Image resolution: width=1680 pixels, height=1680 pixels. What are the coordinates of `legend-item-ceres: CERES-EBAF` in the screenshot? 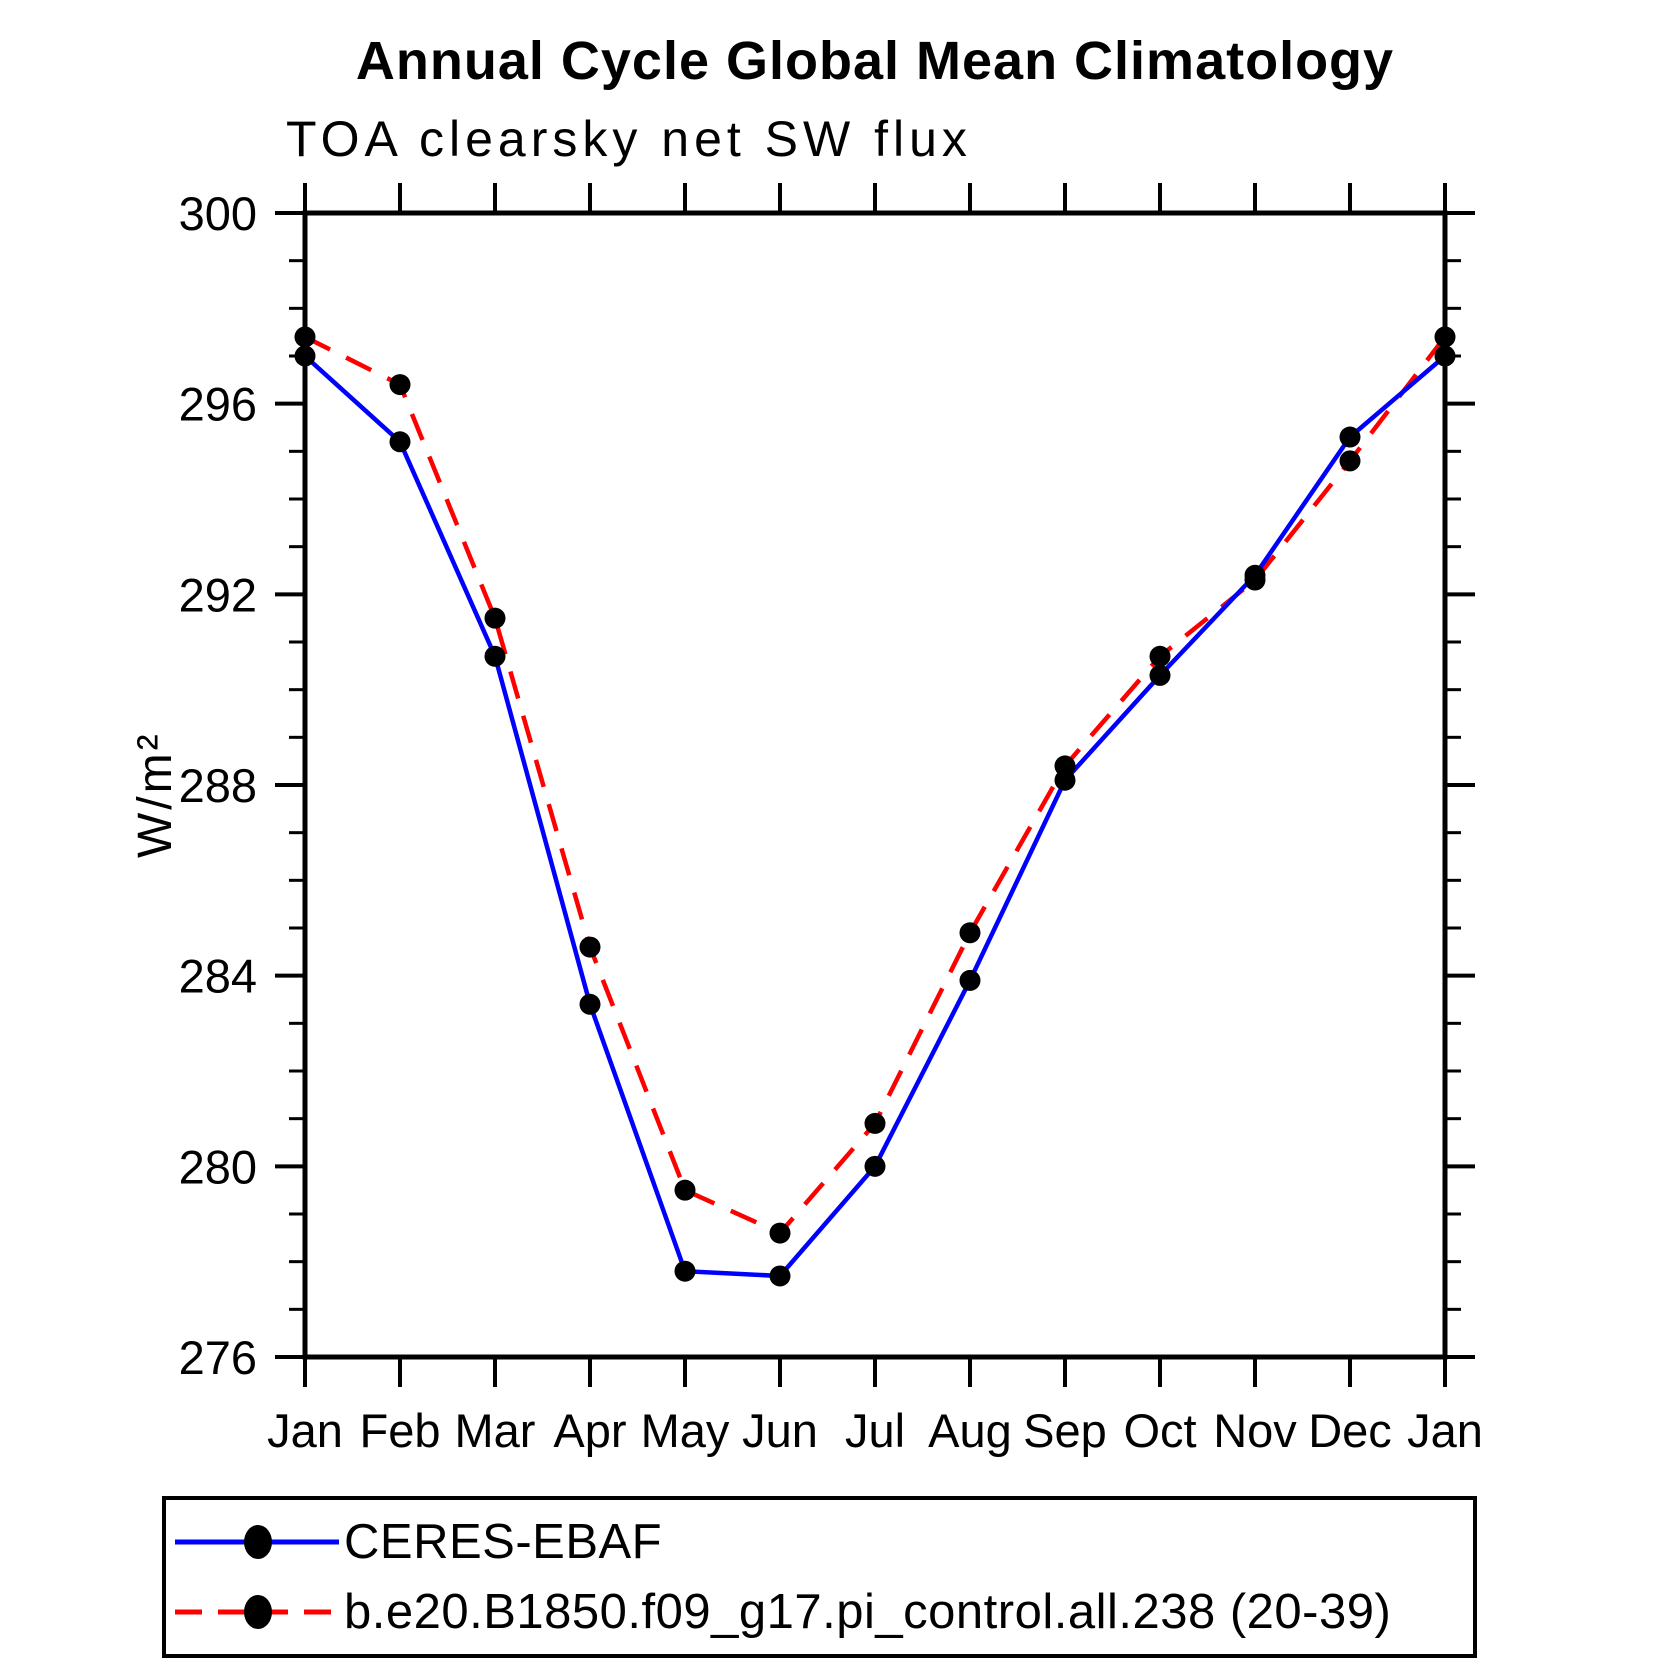 It's located at (819, 1542).